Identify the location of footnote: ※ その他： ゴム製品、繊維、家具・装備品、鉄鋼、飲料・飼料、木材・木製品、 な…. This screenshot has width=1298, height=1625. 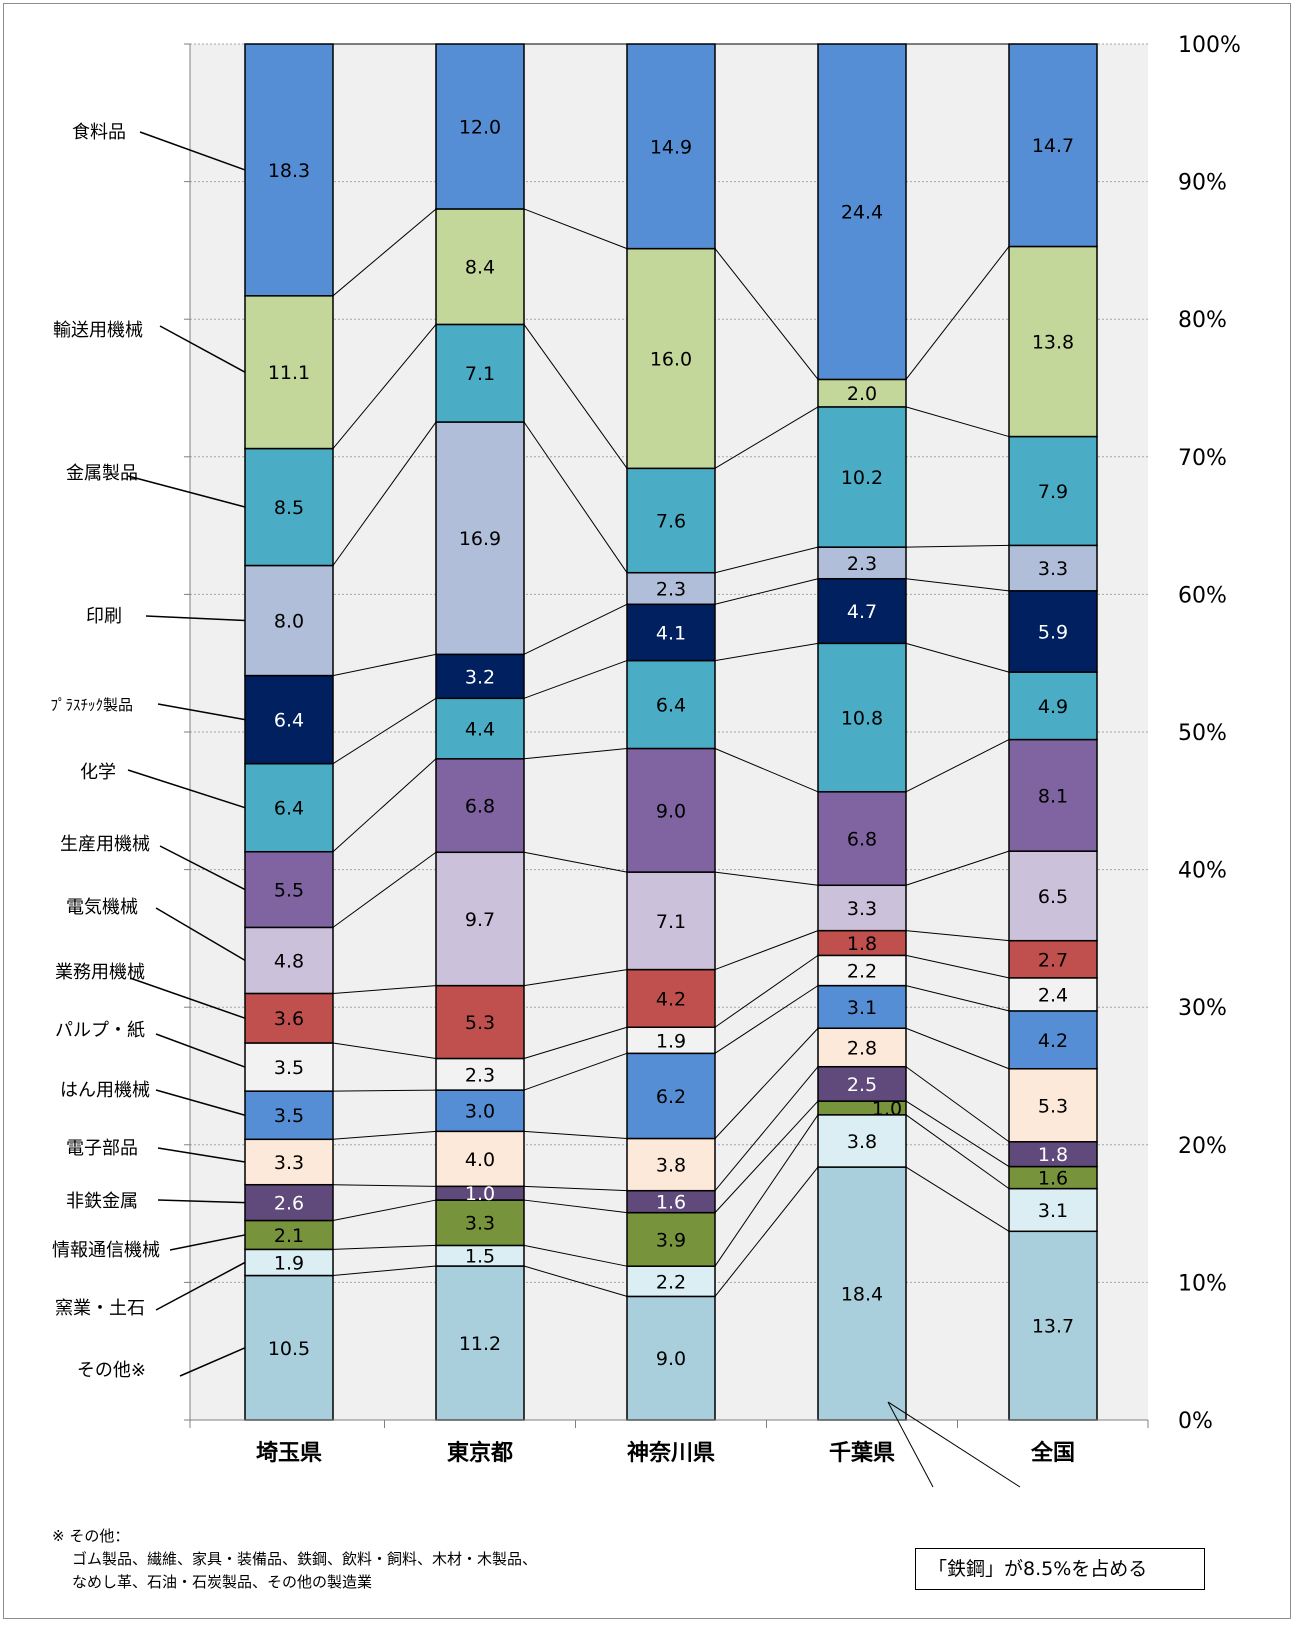
(294, 1559).